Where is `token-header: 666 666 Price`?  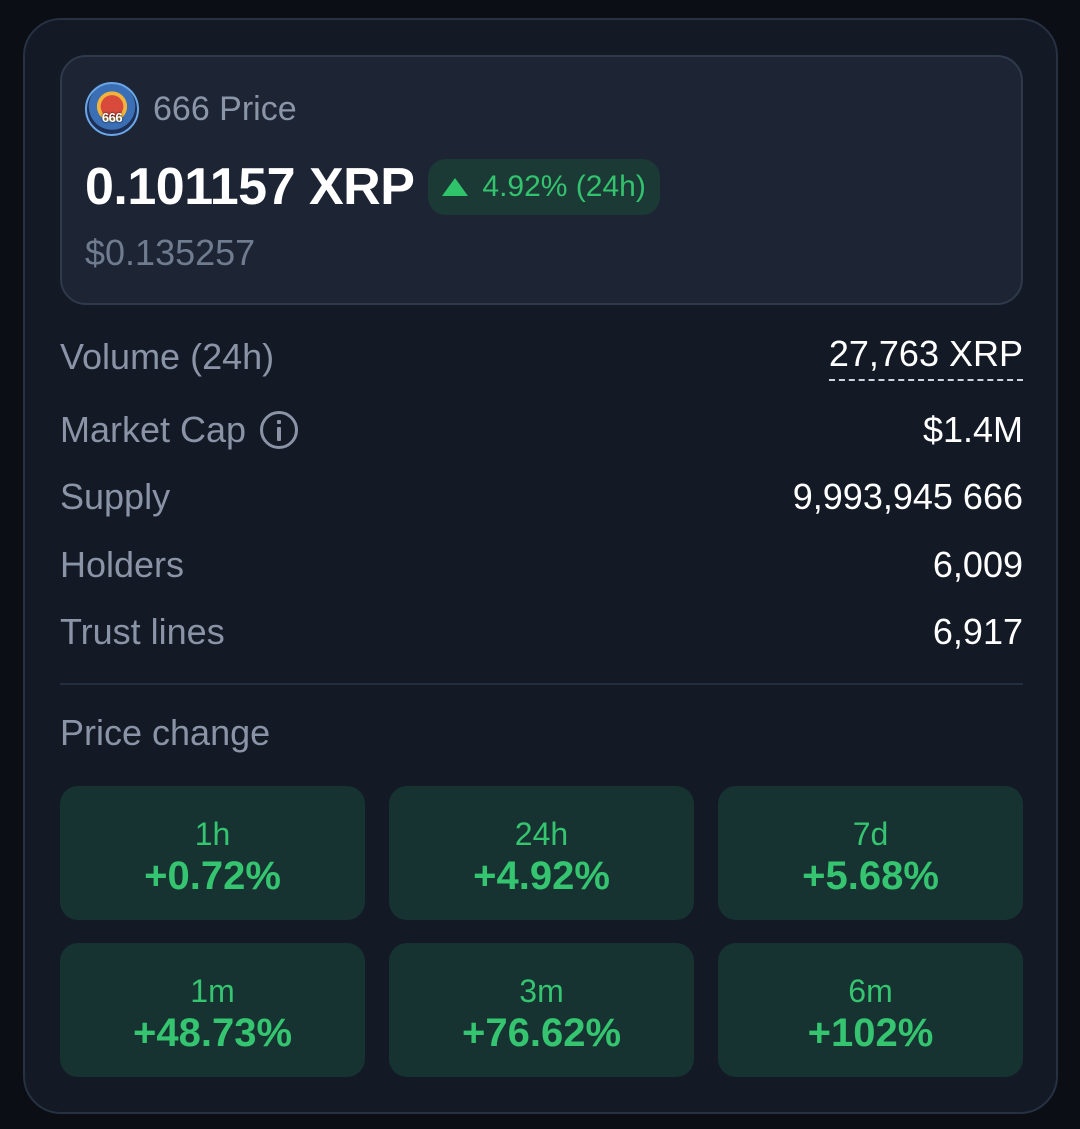 token-header: 666 666 Price is located at coordinates (191, 109).